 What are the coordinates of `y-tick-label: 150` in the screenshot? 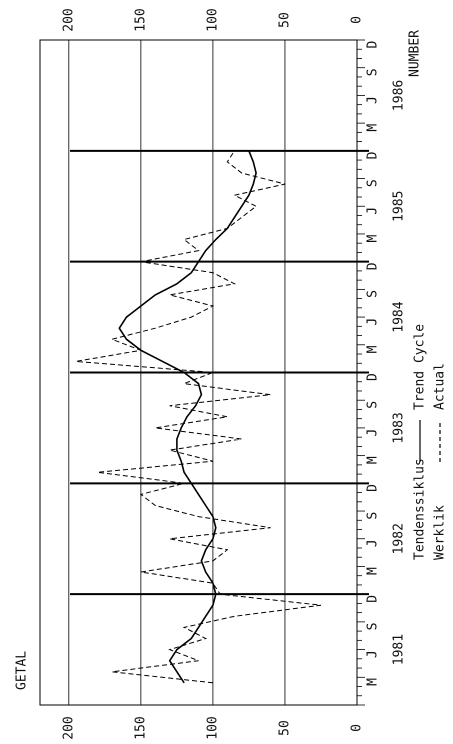 It's located at (140, 727).